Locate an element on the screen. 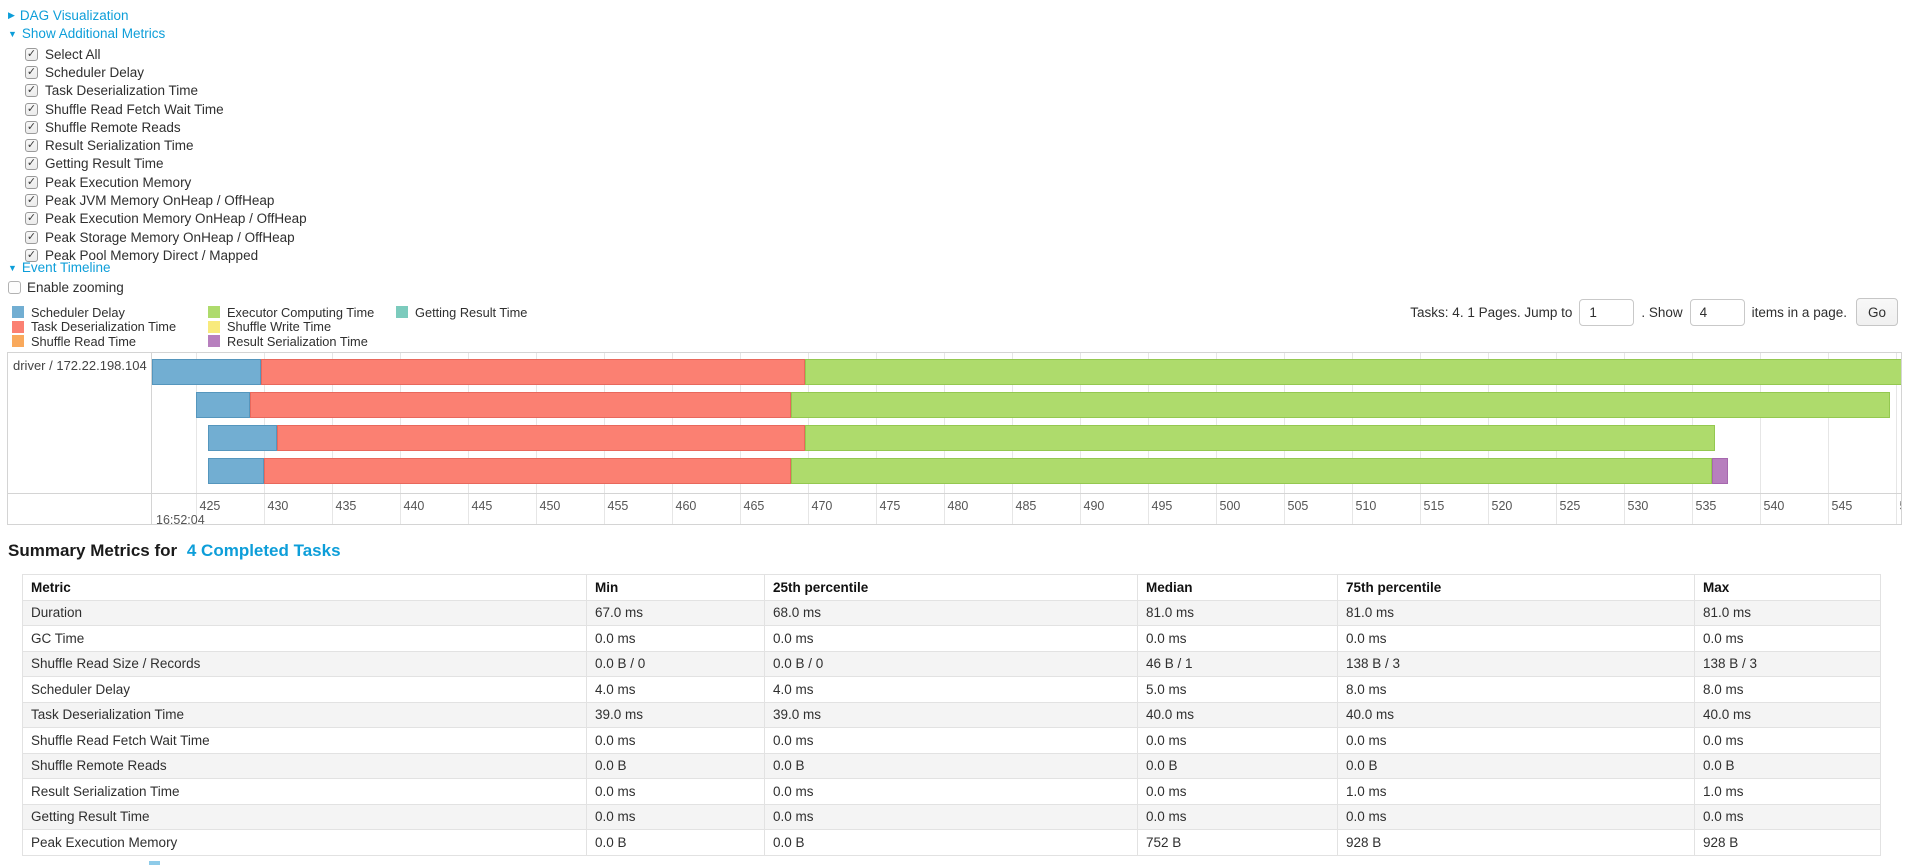 This screenshot has width=1907, height=865. dag-visualization-toggle: ▶ DAG Visualization is located at coordinates (68, 15).